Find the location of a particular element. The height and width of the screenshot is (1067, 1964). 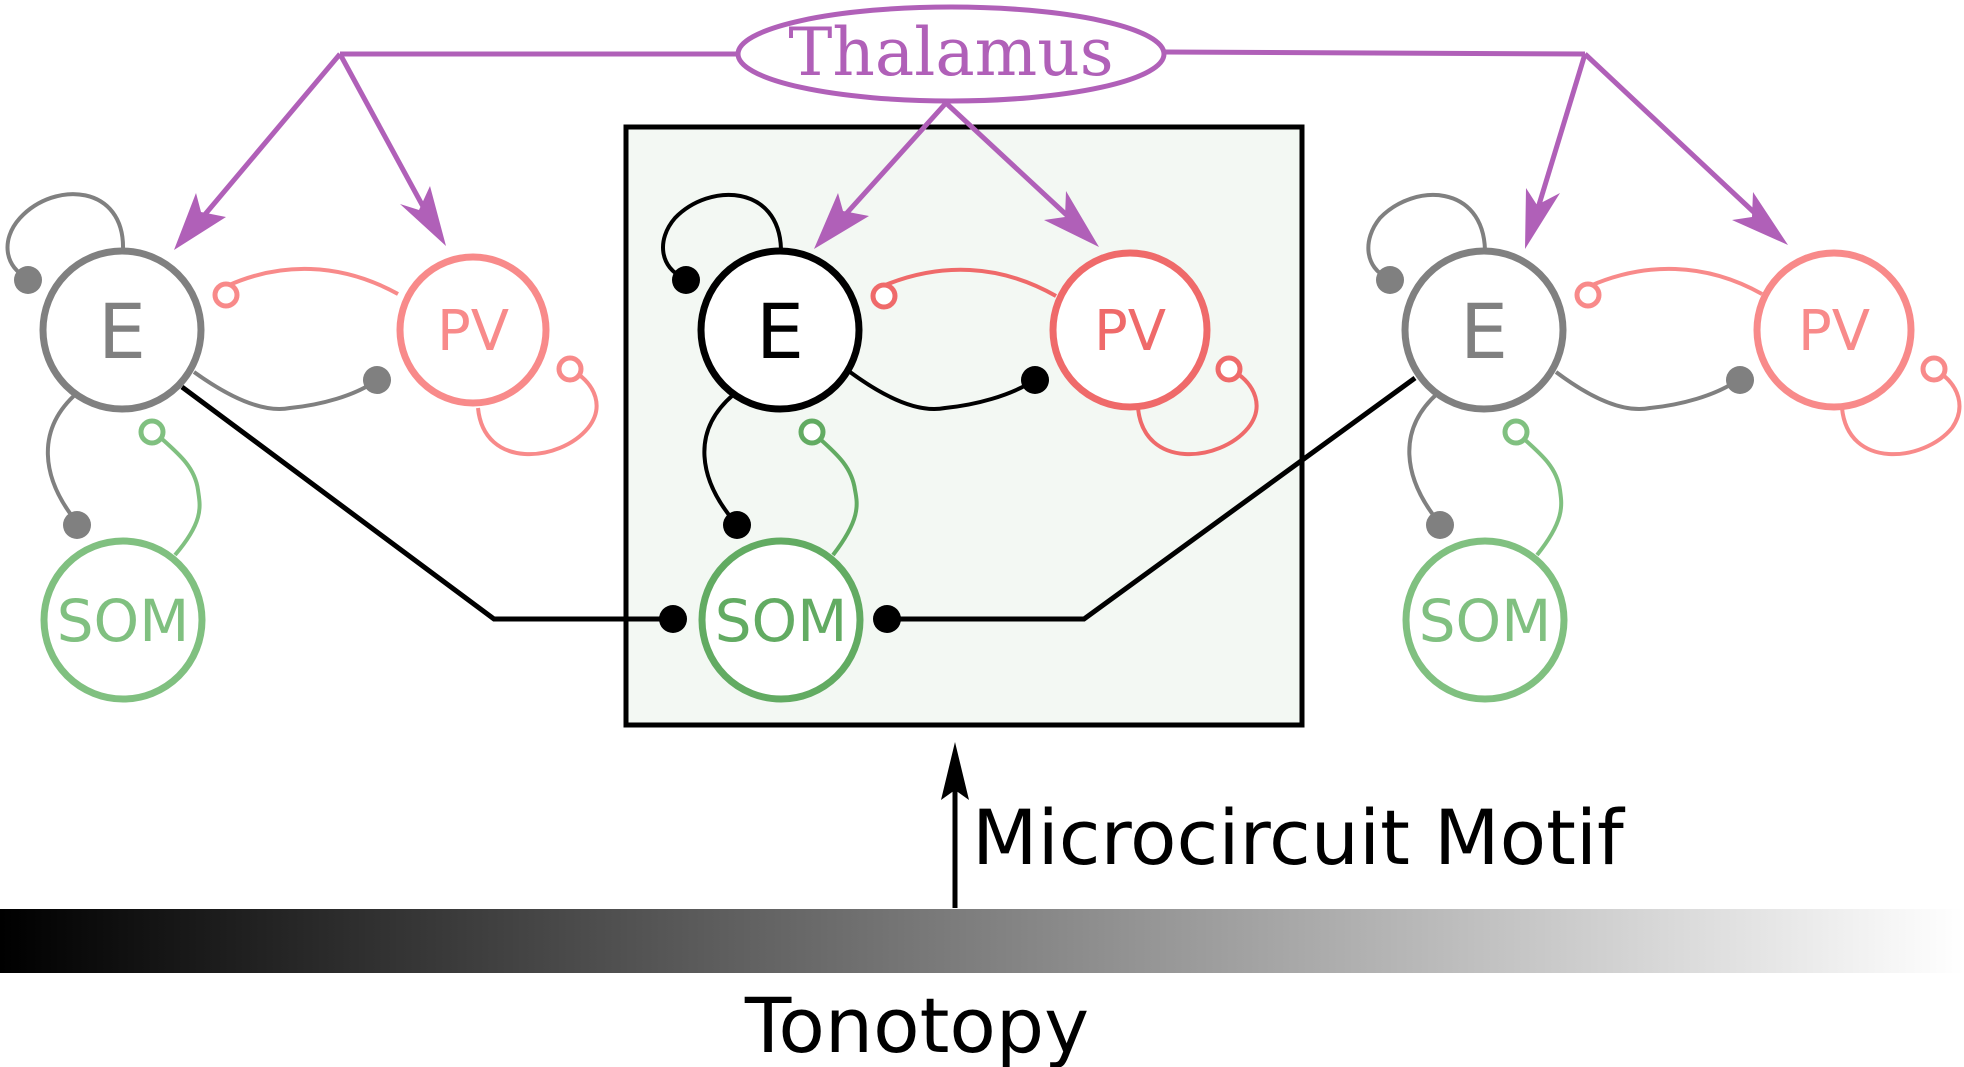

thalamus-to-left-pv is located at coordinates (389, 144).